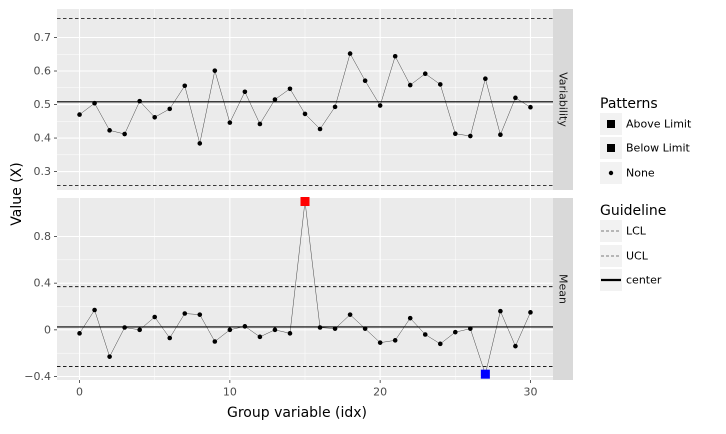 Image resolution: width=726 pixels, height=434 pixels. Describe the element at coordinates (43, 138) in the screenshot. I see `y-tick-label-variability: 0.4` at that location.